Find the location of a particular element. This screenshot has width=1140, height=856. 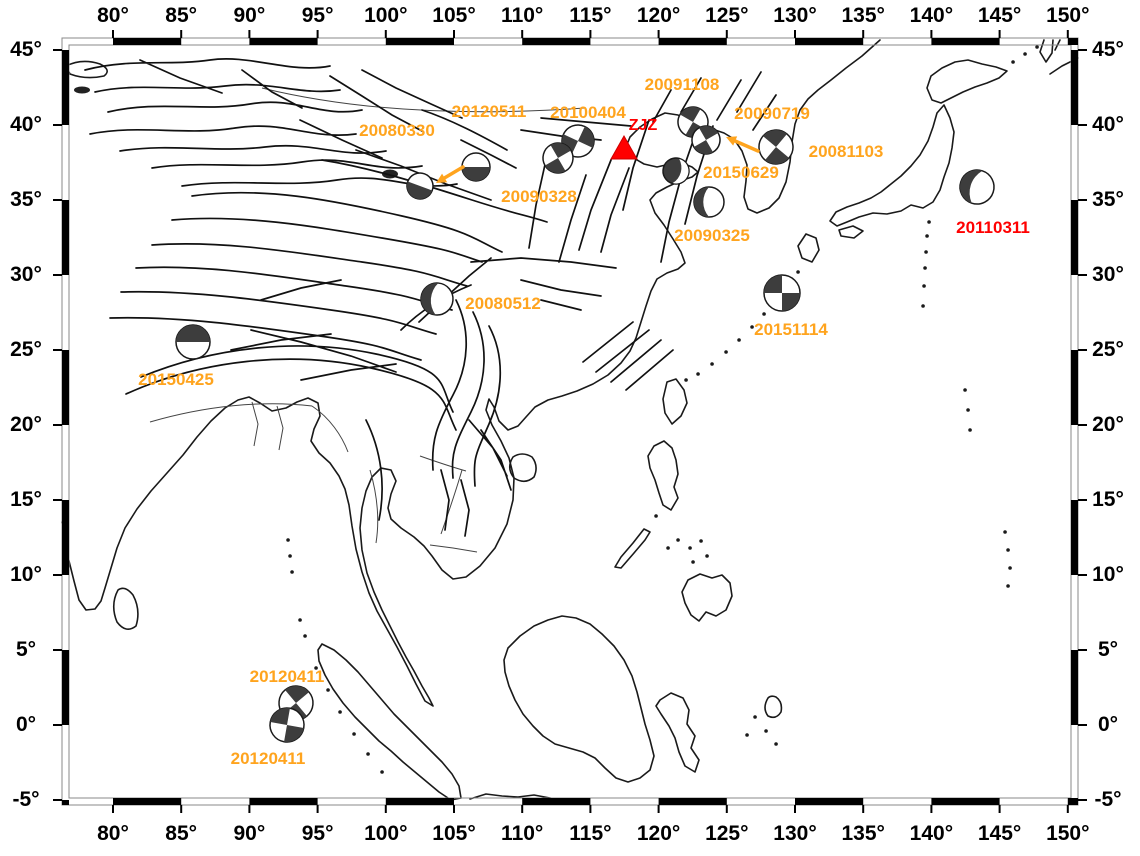

lon-label-bottom: 105° is located at coordinates (454, 833).